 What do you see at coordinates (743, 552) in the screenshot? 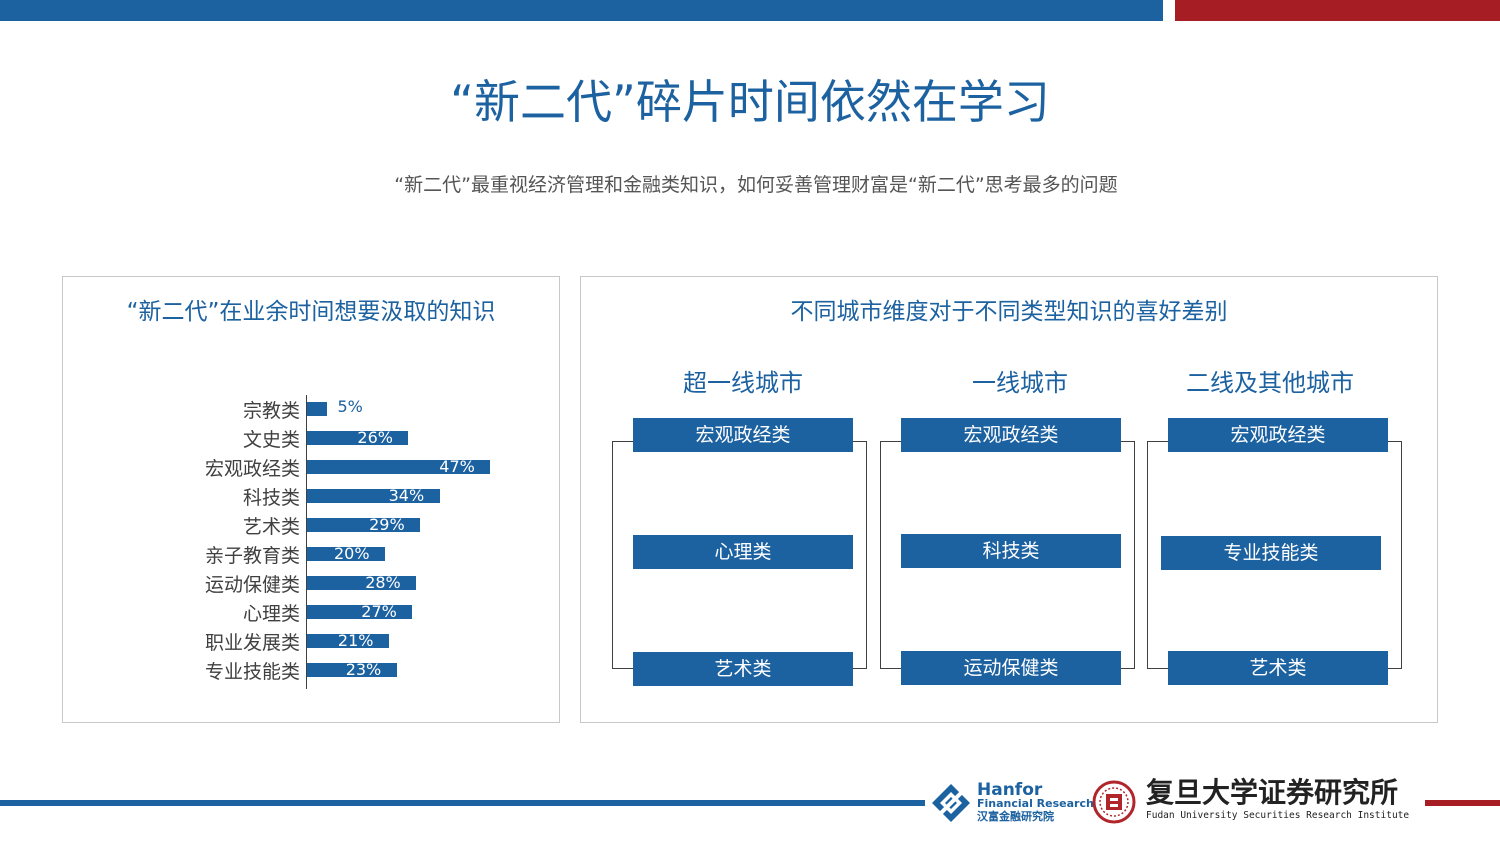
I see `knowledge-box: 心理类` at bounding box center [743, 552].